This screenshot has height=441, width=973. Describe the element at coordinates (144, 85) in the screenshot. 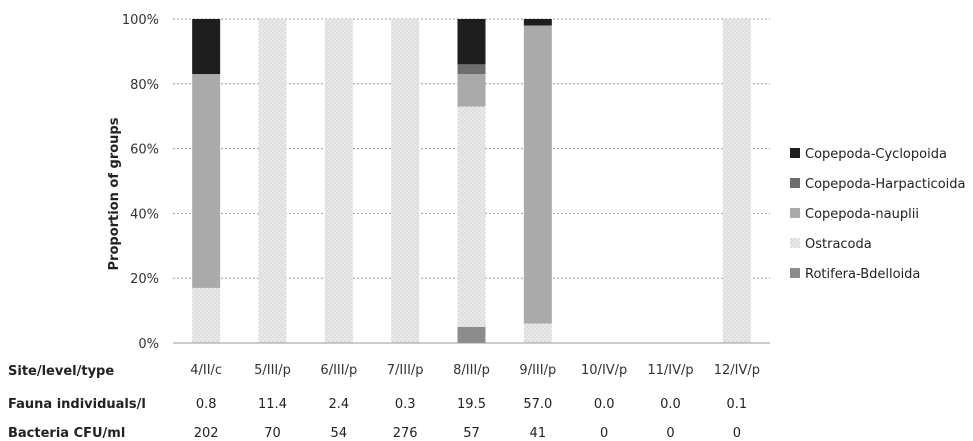

I see `y-tick-label: 80%` at that location.